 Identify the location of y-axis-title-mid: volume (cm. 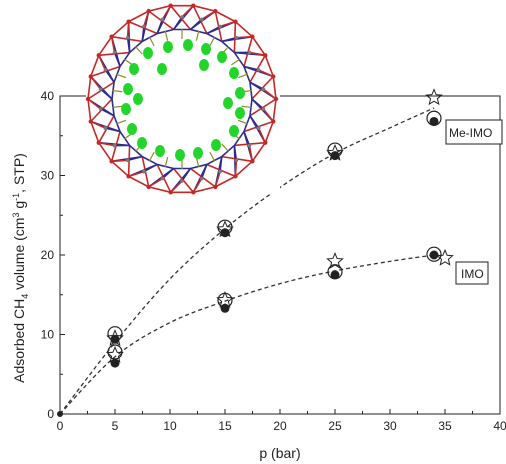
(19, 256).